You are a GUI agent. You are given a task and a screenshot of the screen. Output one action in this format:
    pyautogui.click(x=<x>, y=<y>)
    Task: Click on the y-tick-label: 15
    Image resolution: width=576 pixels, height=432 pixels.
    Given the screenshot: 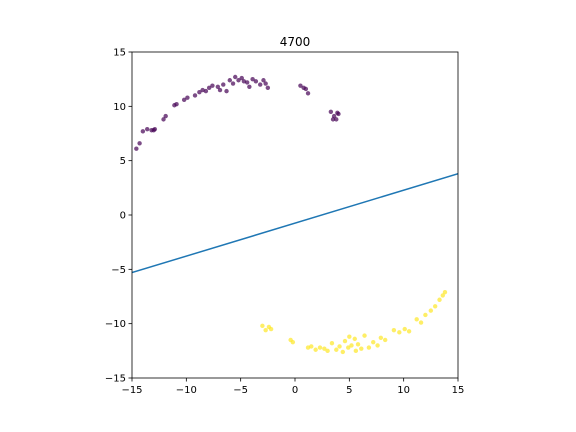 What is the action you would take?
    pyautogui.click(x=119, y=53)
    